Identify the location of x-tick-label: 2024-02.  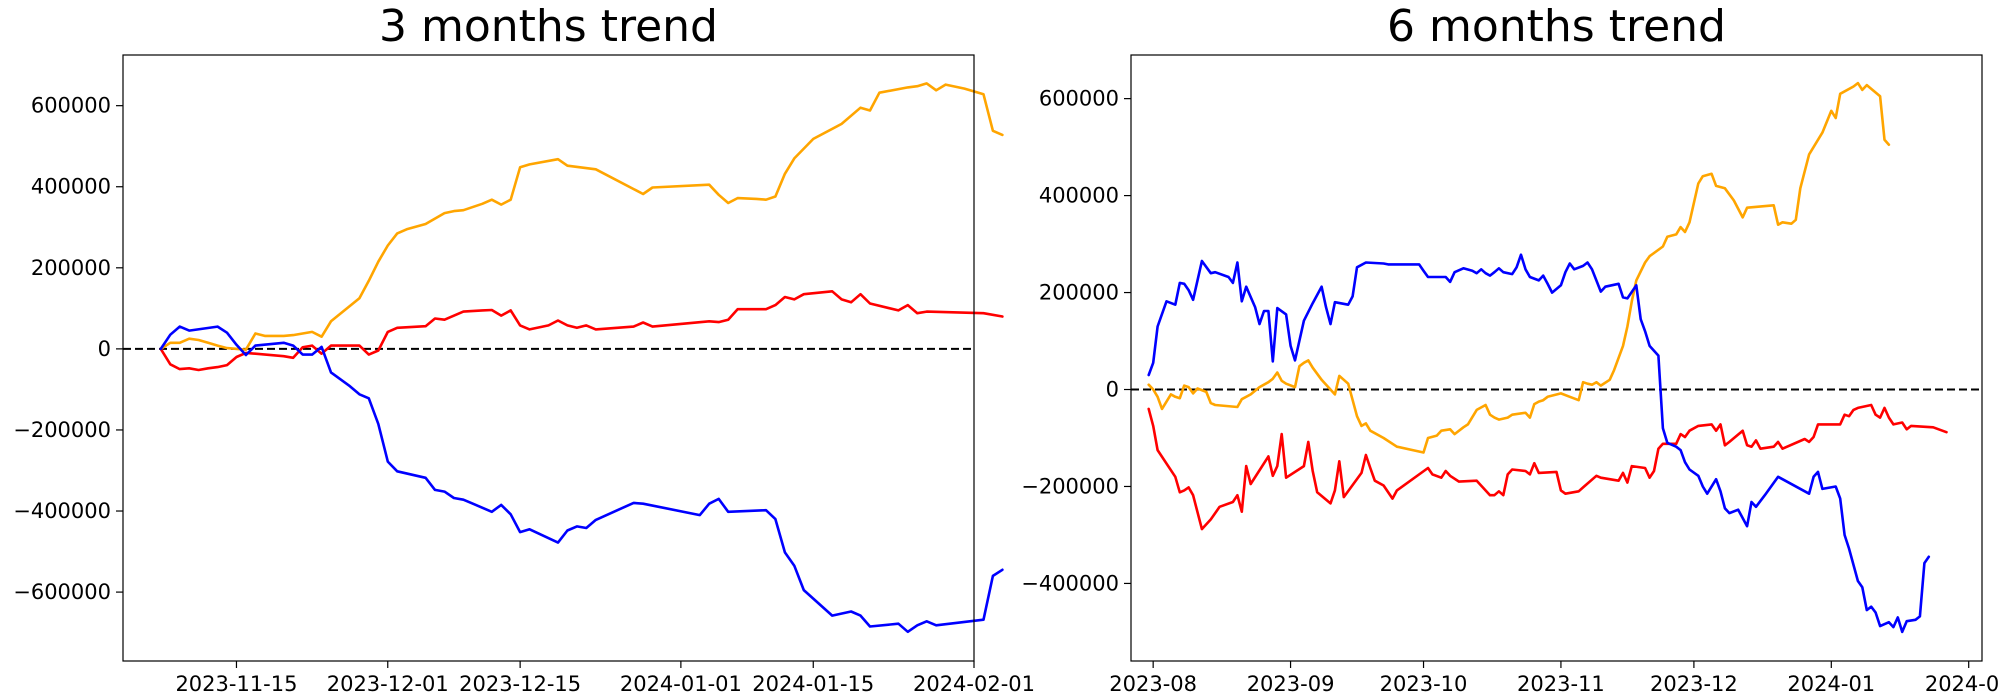
(1962, 684).